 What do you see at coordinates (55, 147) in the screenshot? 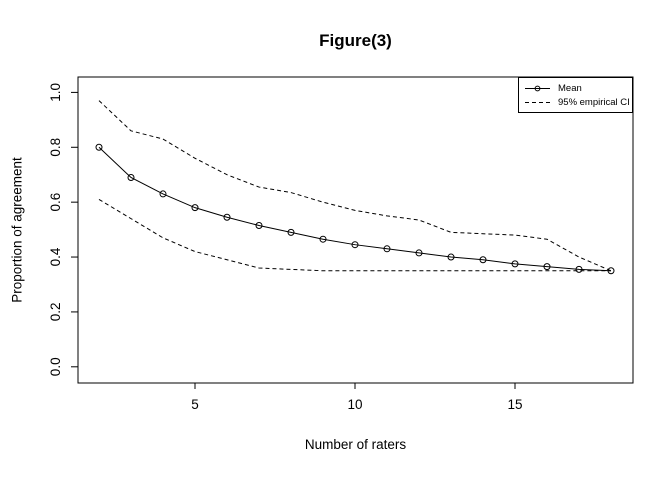
I see `y-axis-tick-label: 0.8` at bounding box center [55, 147].